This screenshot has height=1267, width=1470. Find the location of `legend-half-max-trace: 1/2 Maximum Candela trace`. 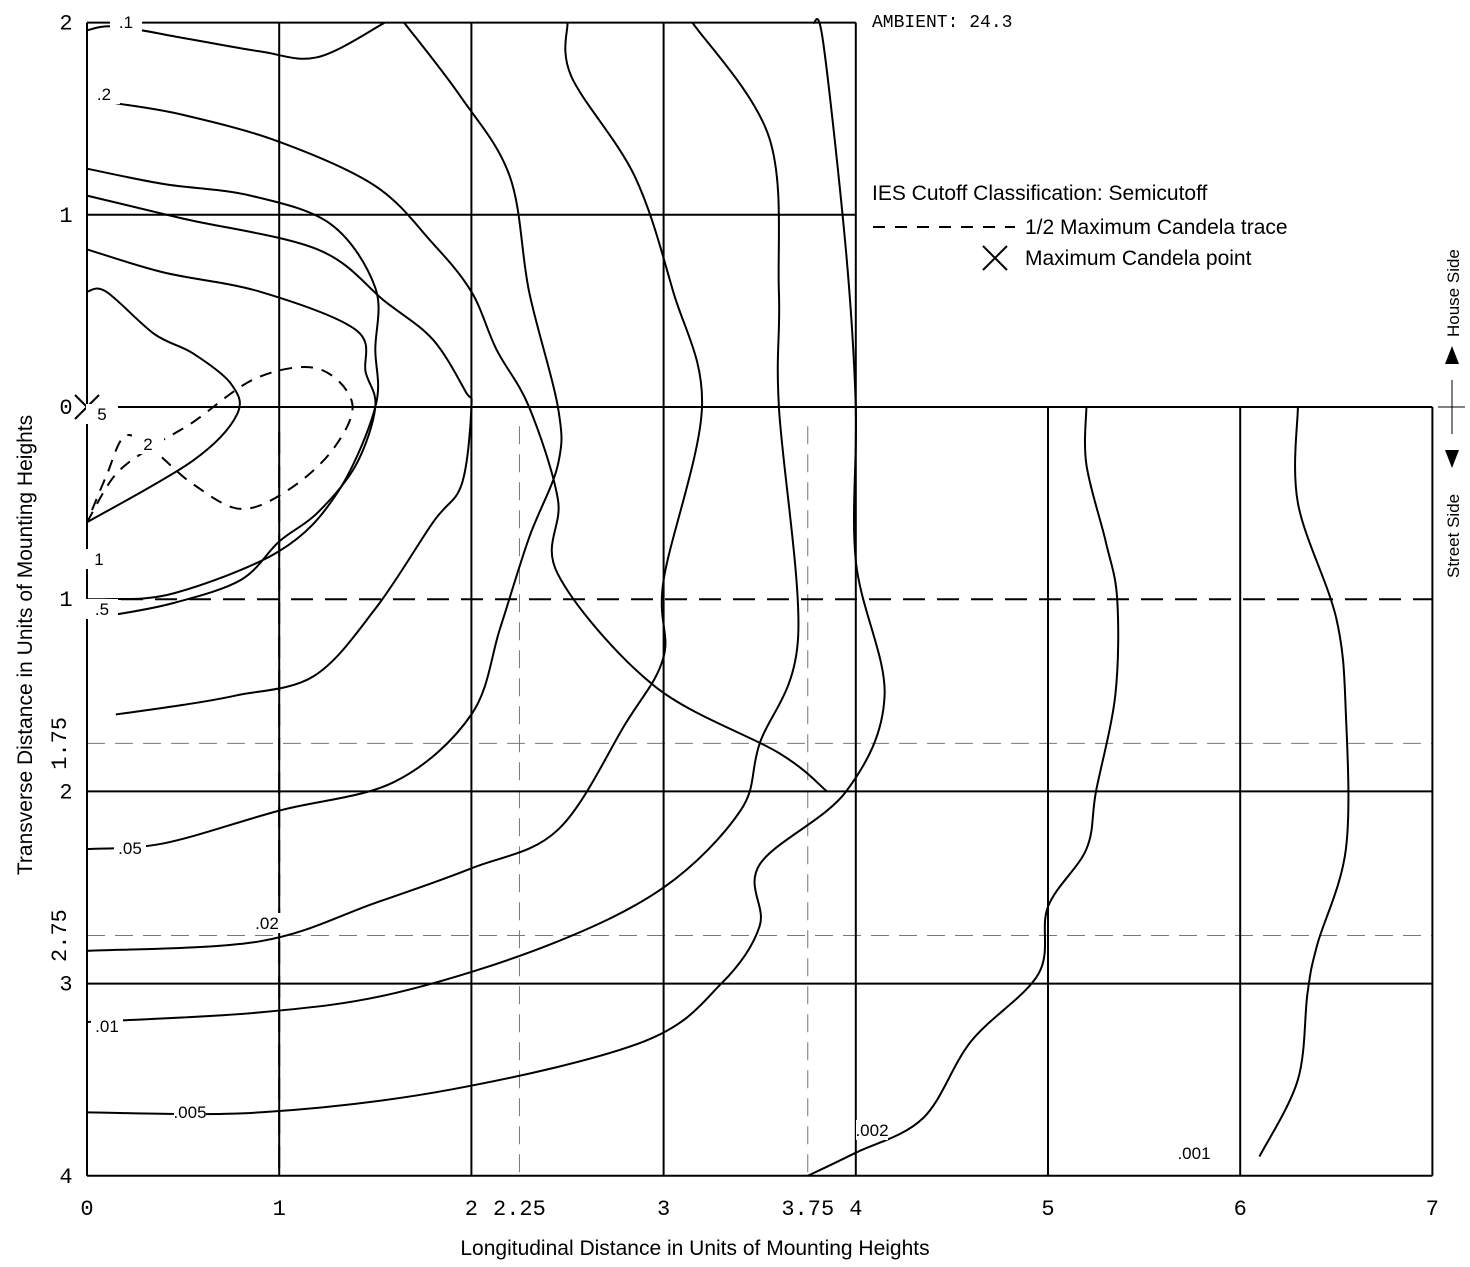

legend-half-max-trace: 1/2 Maximum Candela trace is located at coordinates (1156, 227).